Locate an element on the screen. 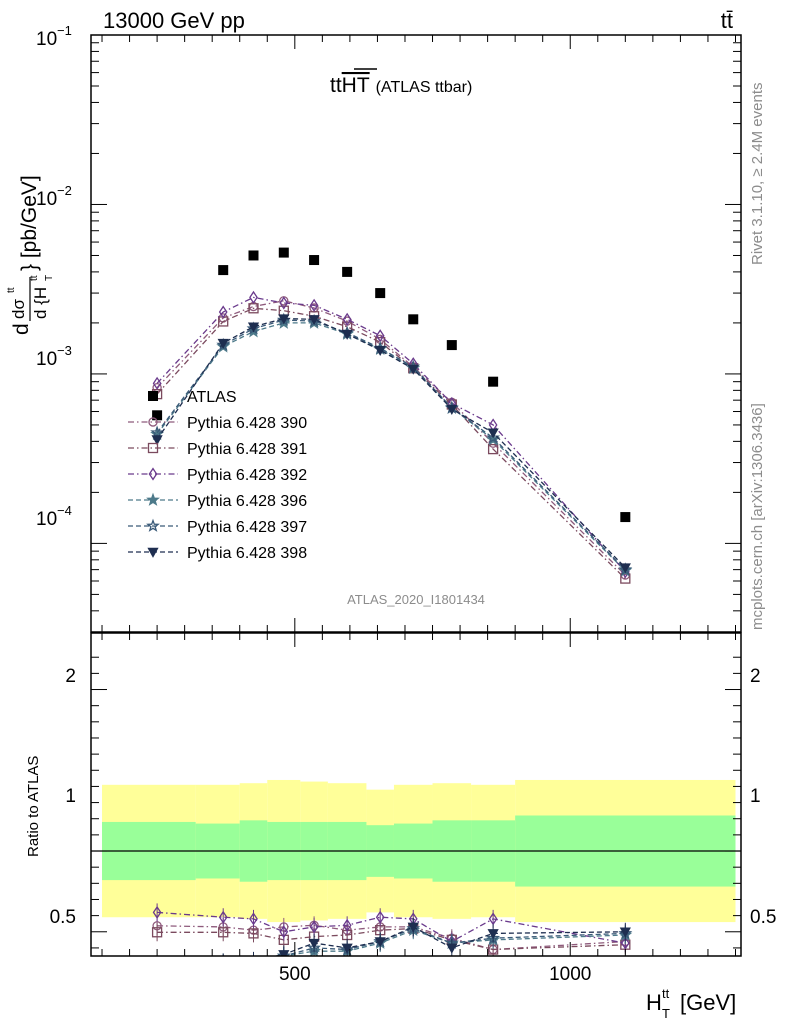  title-prefix: tt is located at coordinates (336, 85).